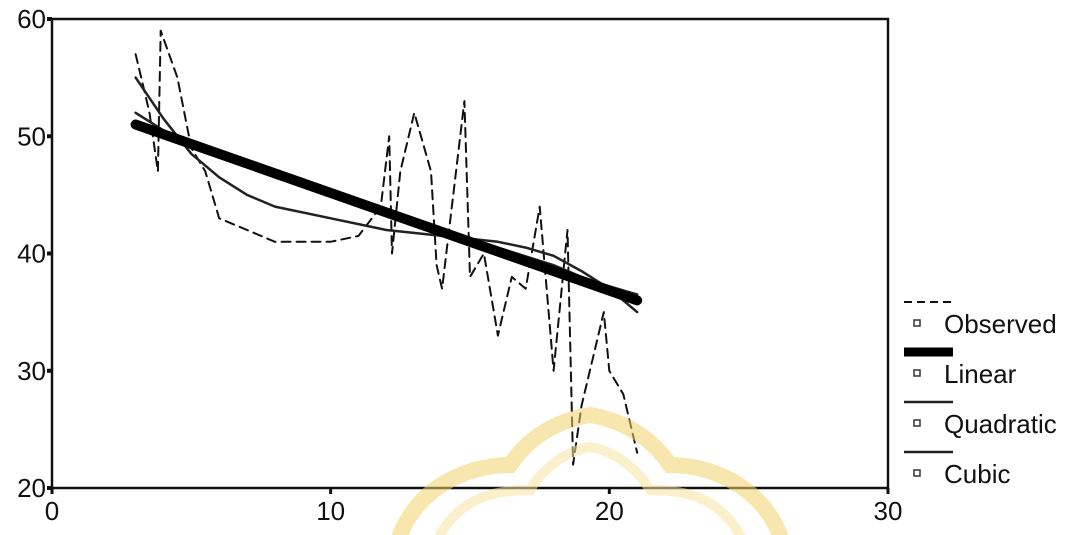 The image size is (1082, 535). Describe the element at coordinates (609, 509) in the screenshot. I see `x-tick-label: 20` at that location.